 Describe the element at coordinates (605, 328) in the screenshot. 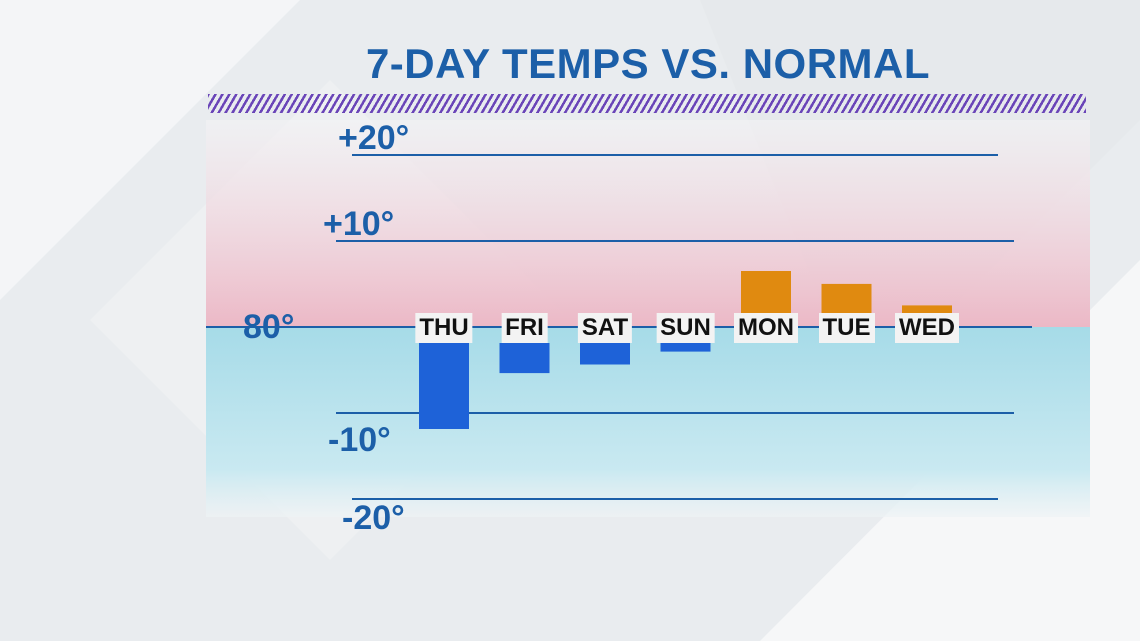

I see `x-tick-label: SAT` at that location.